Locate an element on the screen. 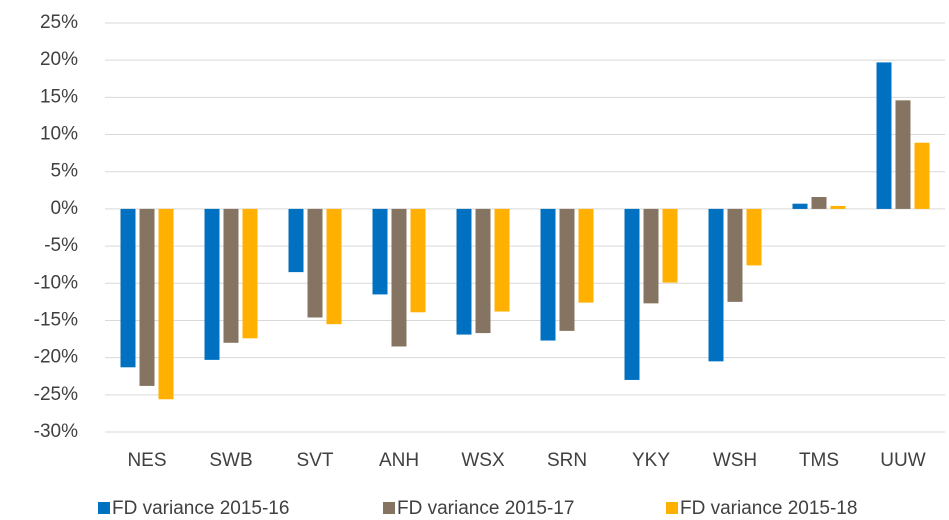  y-tick-label: 25% is located at coordinates (59, 22).